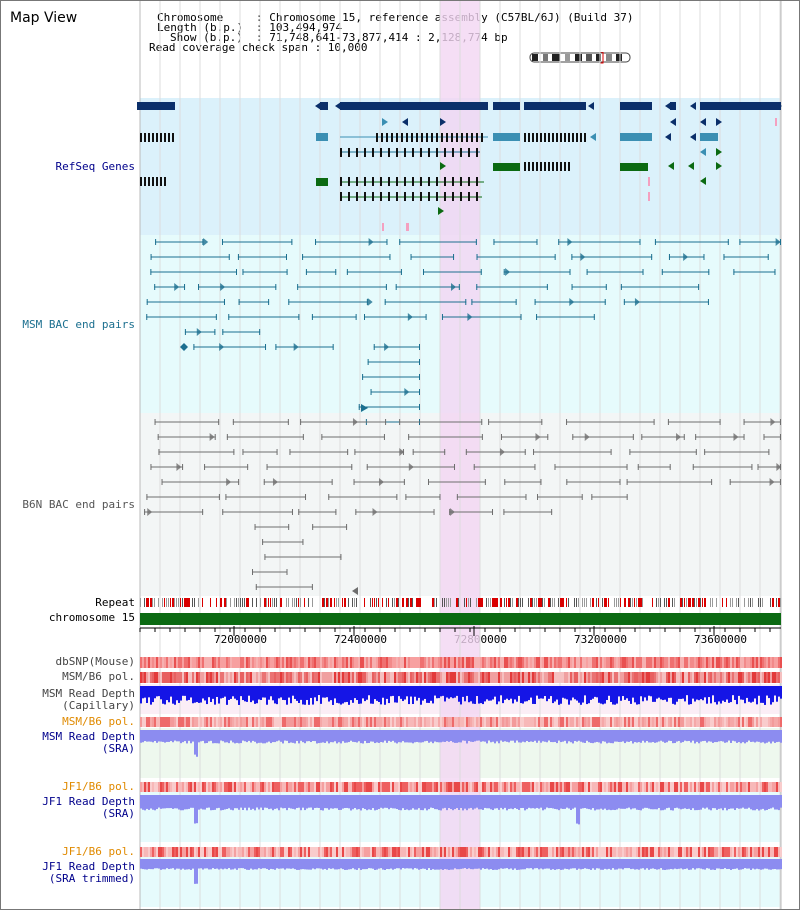 This screenshot has height=910, width=800. What do you see at coordinates (78, 504) in the screenshot?
I see `track-label-b6n-bac: B6N BAC end pairs` at bounding box center [78, 504].